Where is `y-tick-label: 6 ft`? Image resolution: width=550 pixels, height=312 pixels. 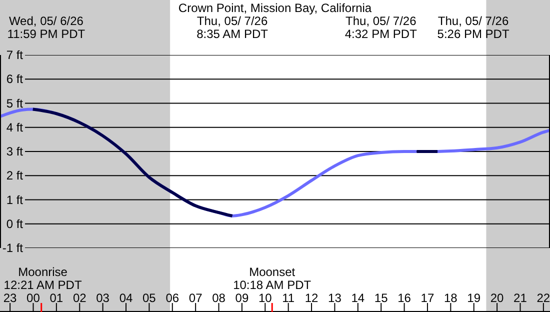
y-tick-label: 6 ft is located at coordinates (15, 79).